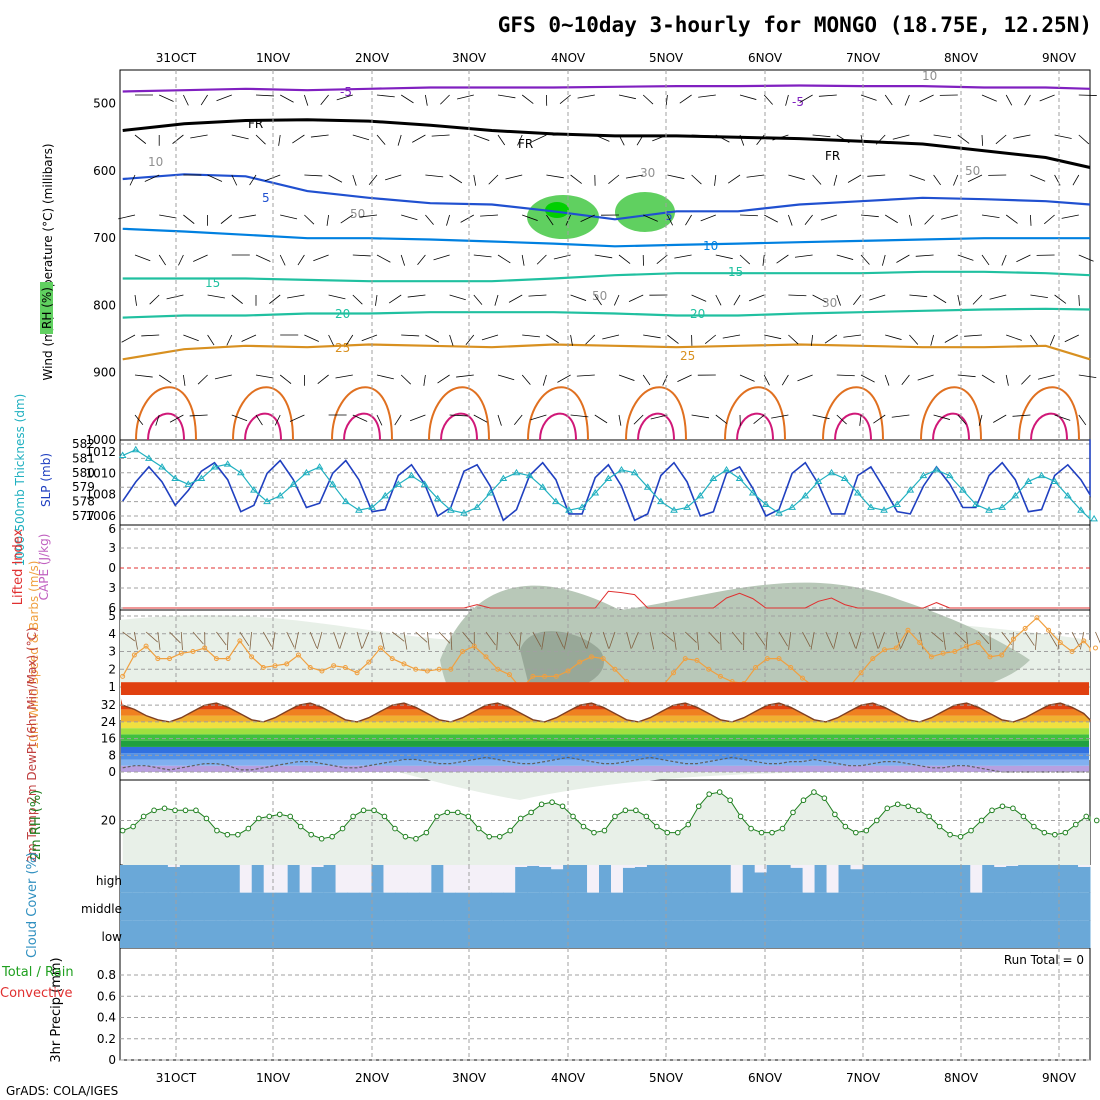 This screenshot has height=1100, width=1100. Describe the element at coordinates (108, 820) in the screenshot. I see `rh2m-tick-label-0: 20` at that location.